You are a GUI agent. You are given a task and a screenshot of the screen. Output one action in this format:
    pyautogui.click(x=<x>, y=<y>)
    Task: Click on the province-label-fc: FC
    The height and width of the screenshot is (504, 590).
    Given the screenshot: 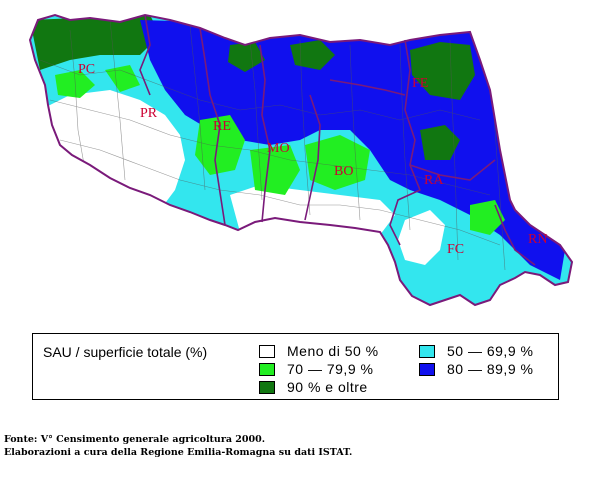 What is the action you would take?
    pyautogui.click(x=455, y=249)
    